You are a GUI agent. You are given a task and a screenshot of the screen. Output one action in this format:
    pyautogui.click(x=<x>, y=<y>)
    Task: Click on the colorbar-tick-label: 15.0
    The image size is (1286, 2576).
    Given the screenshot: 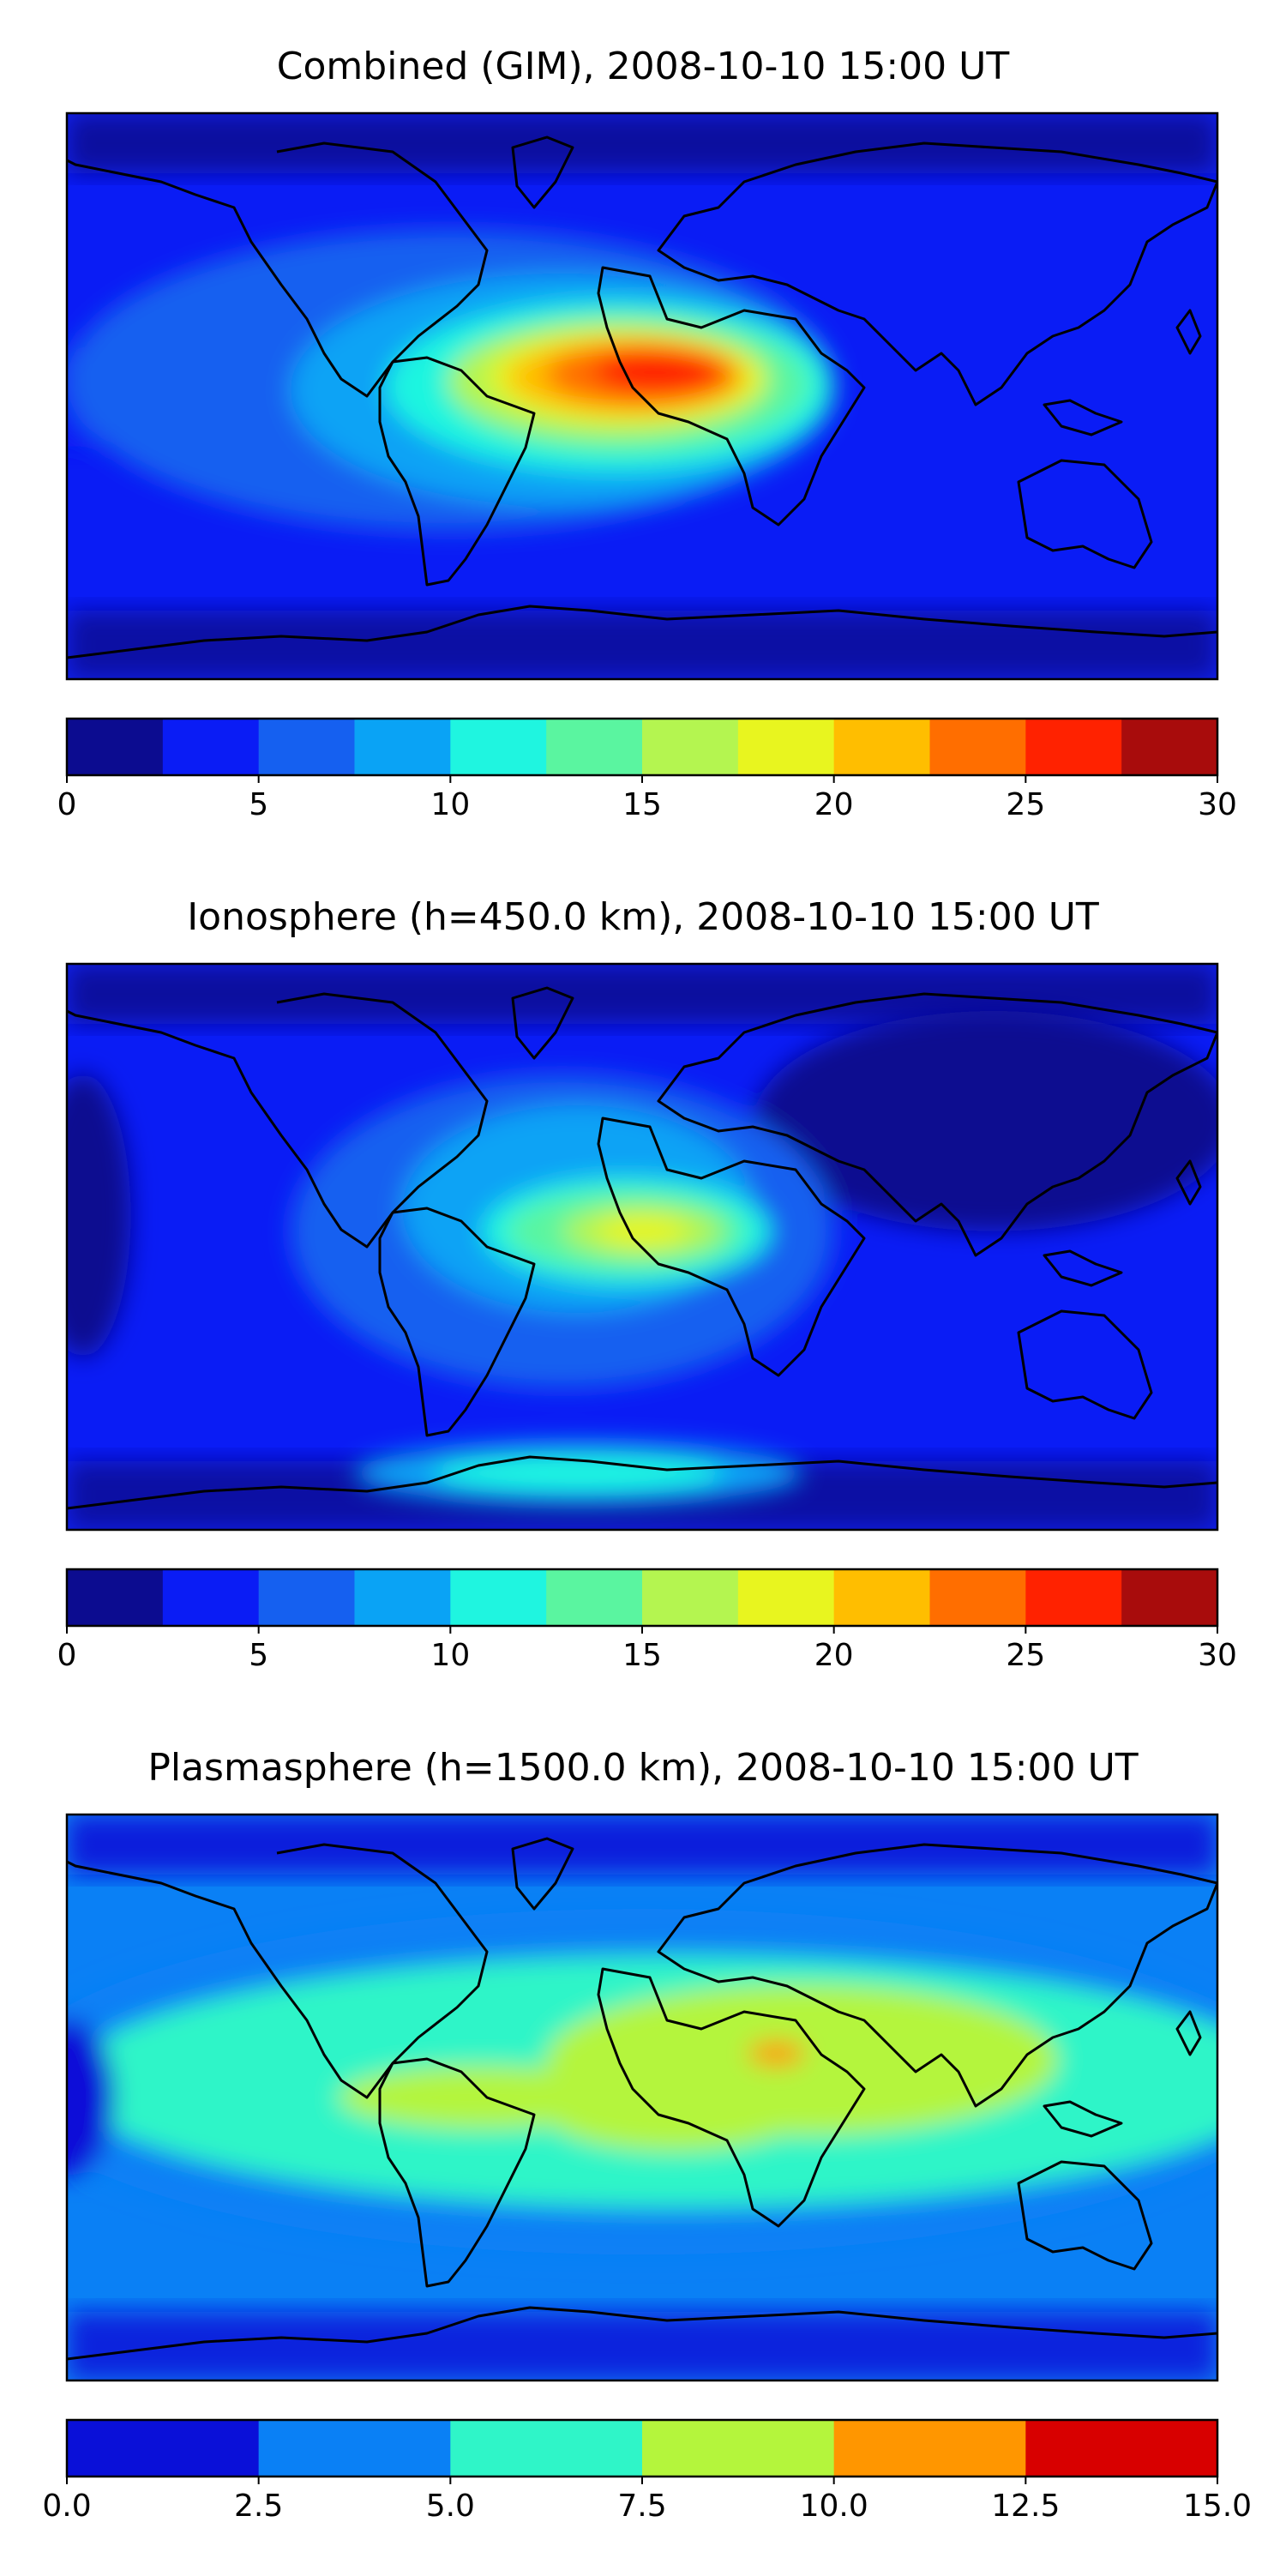 What is the action you would take?
    pyautogui.click(x=1217, y=2506)
    